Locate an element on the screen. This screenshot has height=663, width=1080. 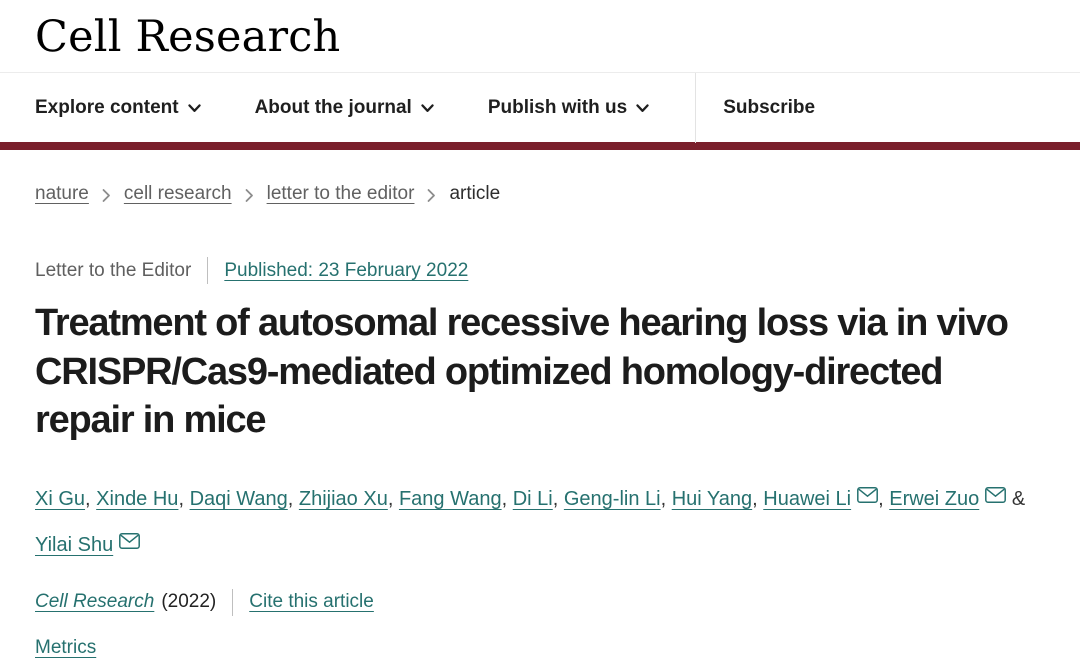
author: Xi Gu is located at coordinates (60, 499).